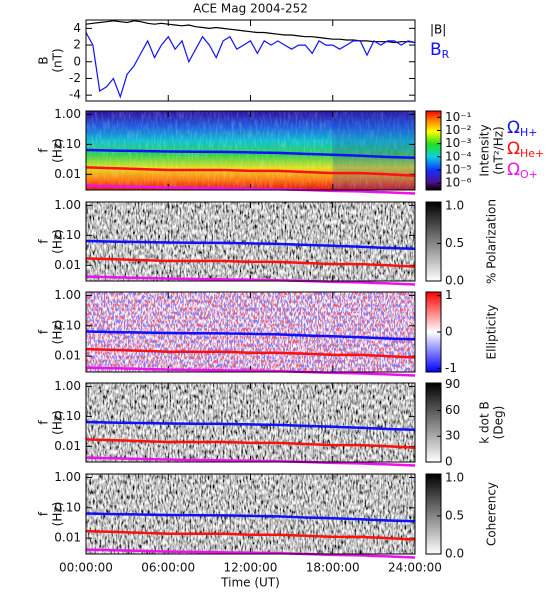 Image resolution: width=550 pixels, height=600 pixels. What do you see at coordinates (251, 568) in the screenshot?
I see `x-tick-label: 12:00:00` at bounding box center [251, 568].